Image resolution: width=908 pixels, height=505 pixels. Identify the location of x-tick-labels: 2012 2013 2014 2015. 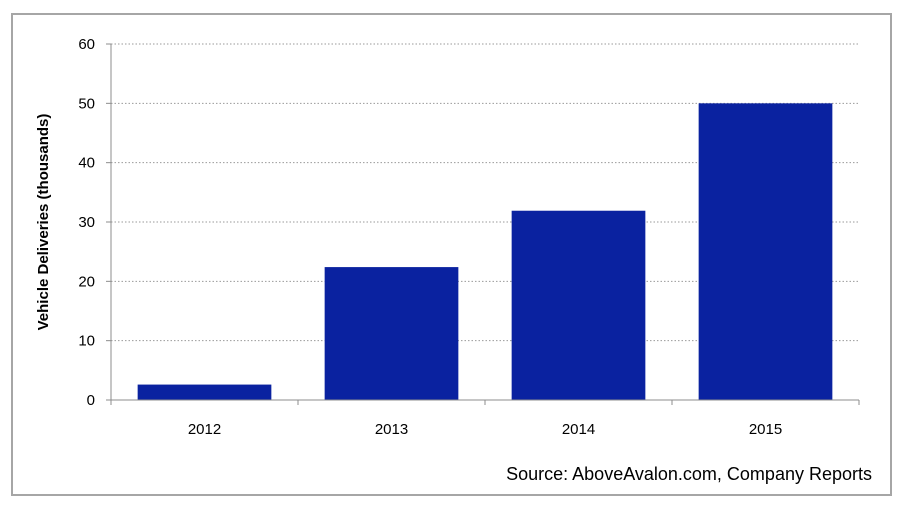
(485, 419).